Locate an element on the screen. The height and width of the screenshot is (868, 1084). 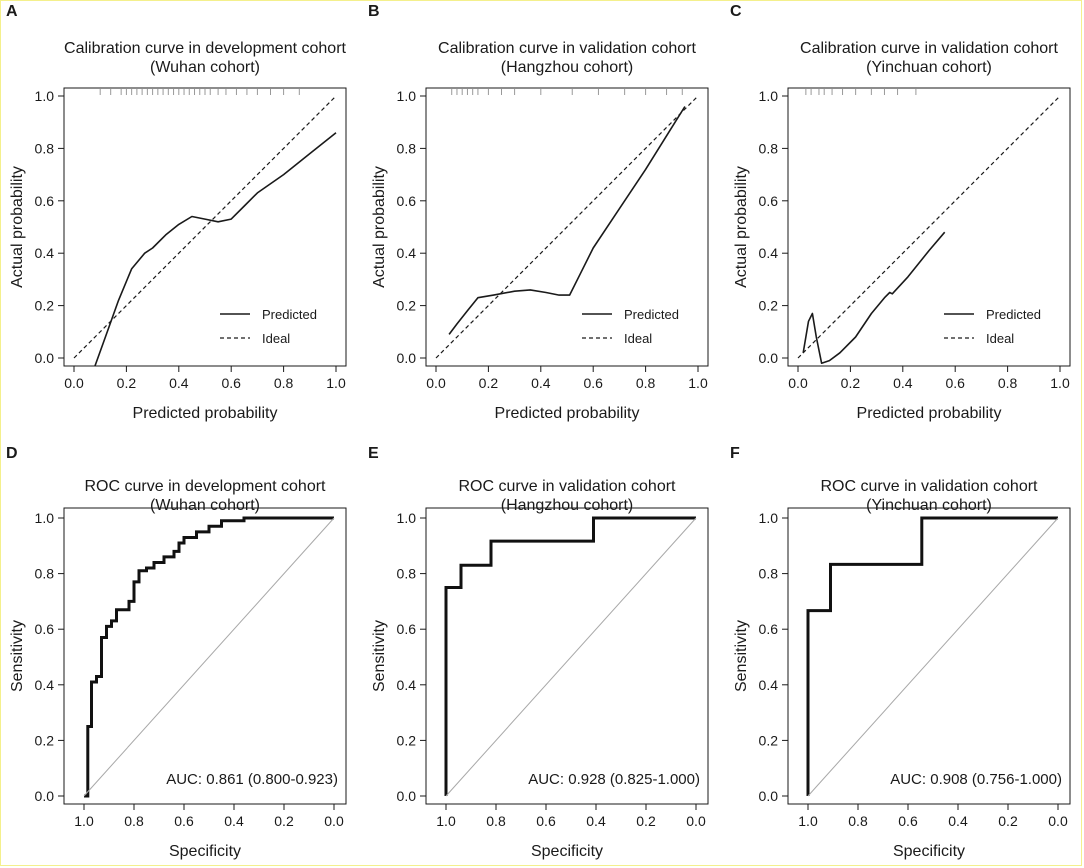
chart-title-line2: (Yinchuan cohort) is located at coordinates (929, 67).